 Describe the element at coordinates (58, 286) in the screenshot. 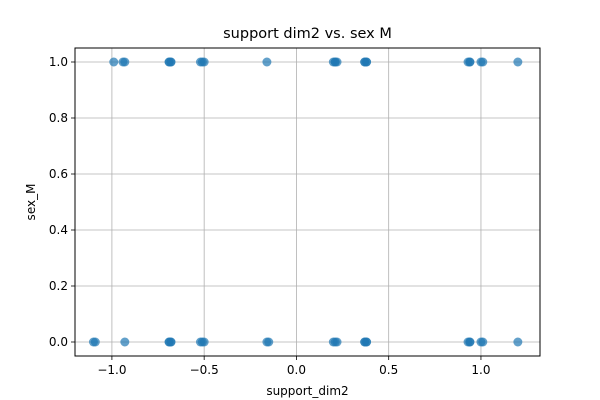

I see `y-tick-label: 0.2` at that location.